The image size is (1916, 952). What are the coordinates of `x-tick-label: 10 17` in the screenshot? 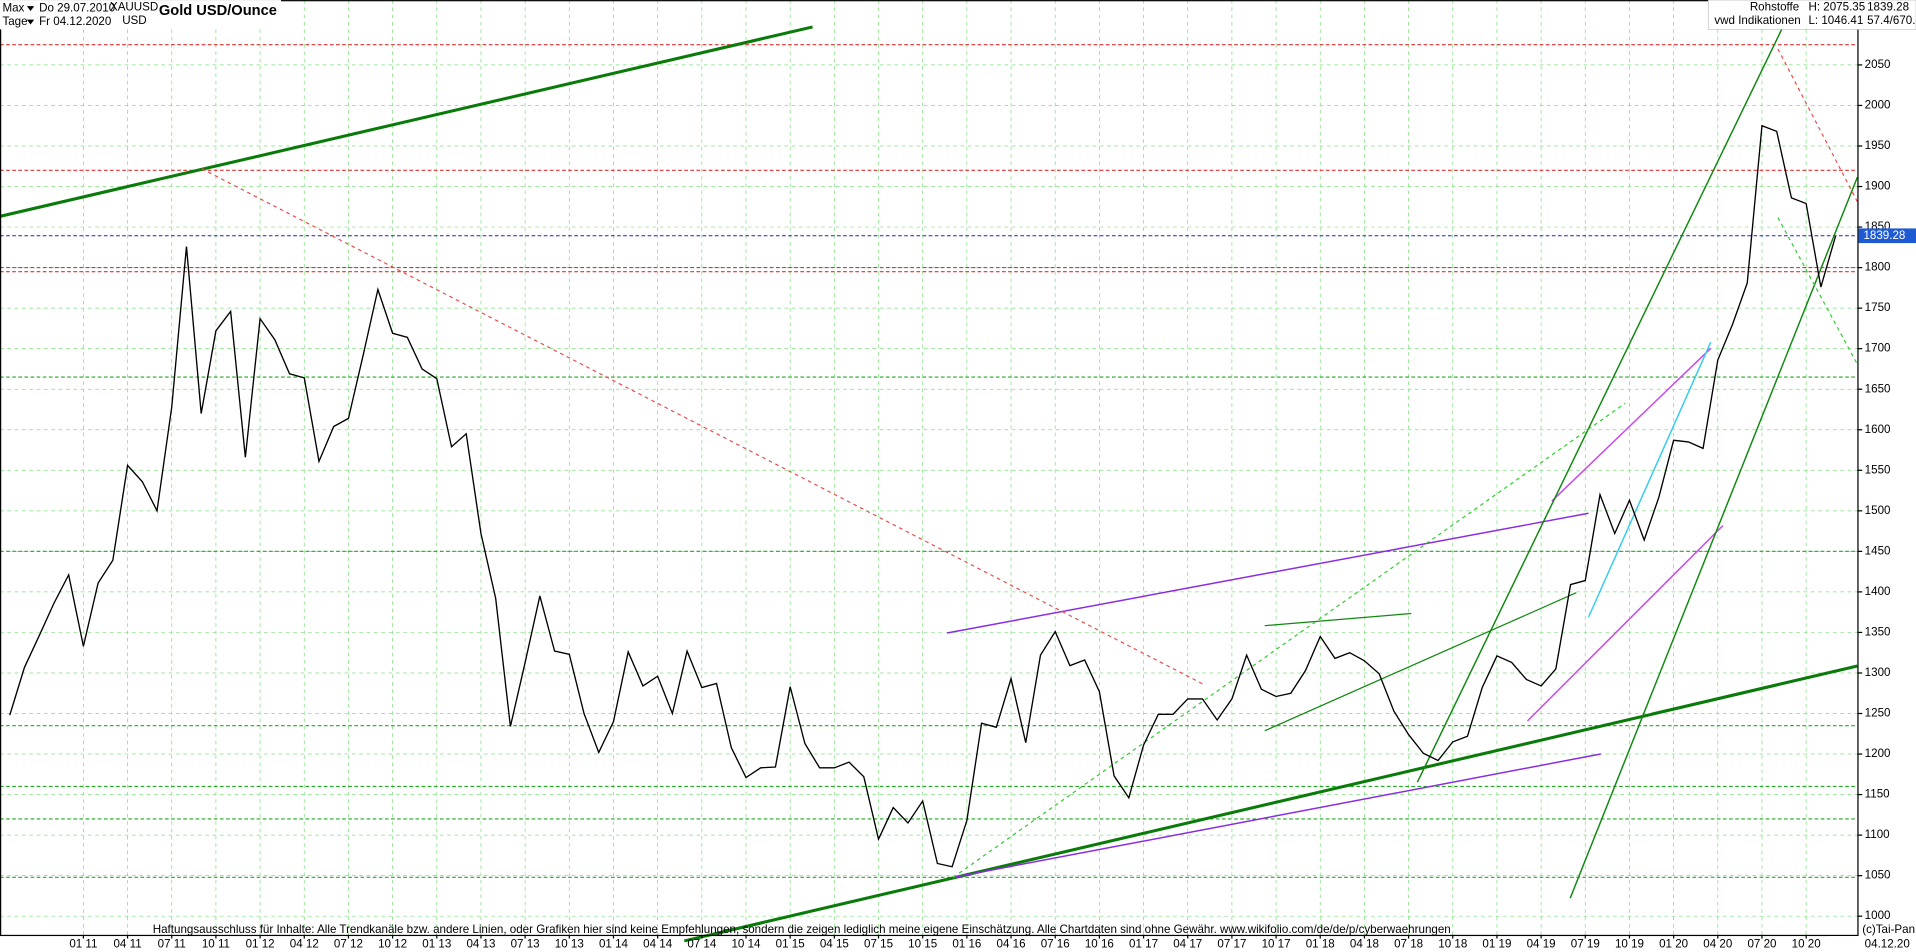 It's located at (1276, 944).